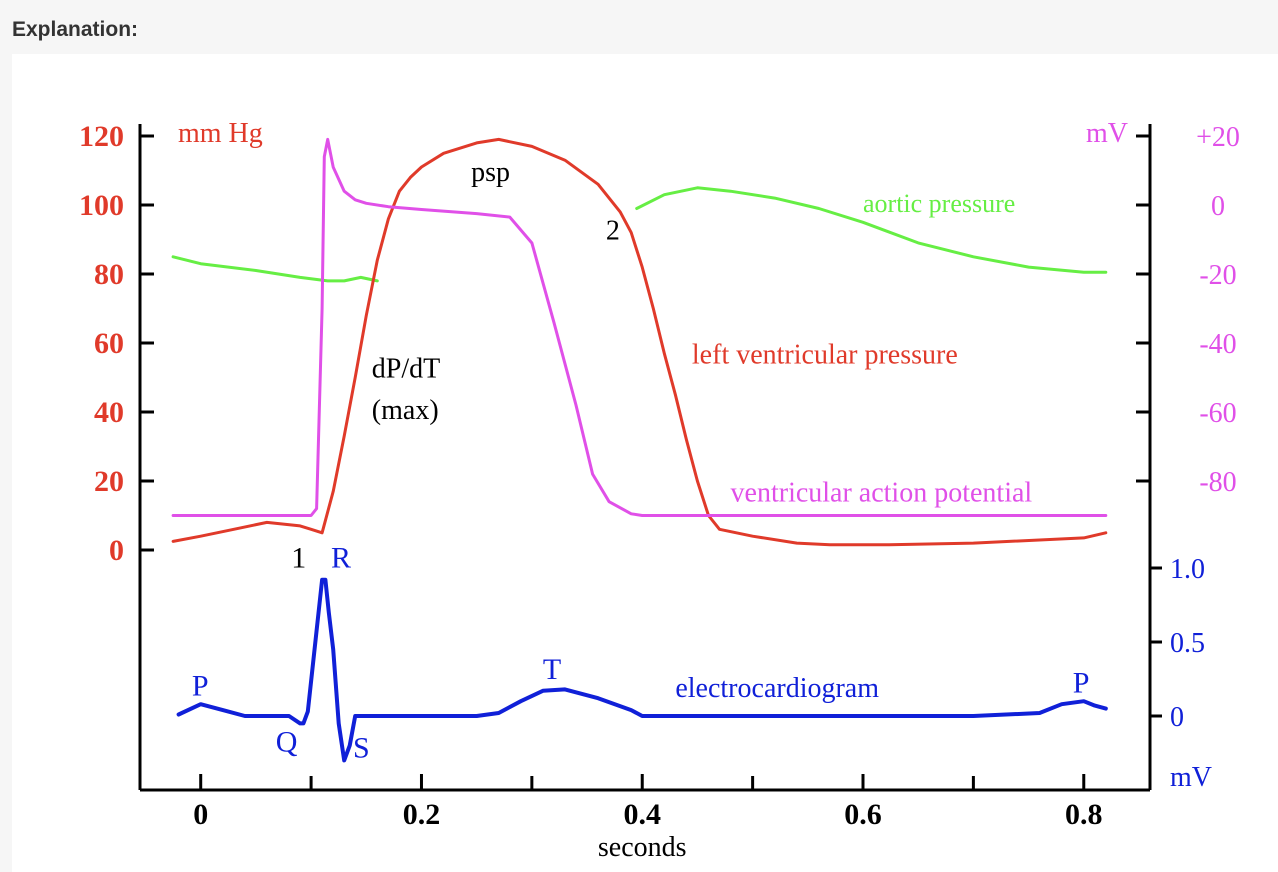 The height and width of the screenshot is (872, 1278). What do you see at coordinates (200, 814) in the screenshot?
I see `x-tick-label: 0` at bounding box center [200, 814].